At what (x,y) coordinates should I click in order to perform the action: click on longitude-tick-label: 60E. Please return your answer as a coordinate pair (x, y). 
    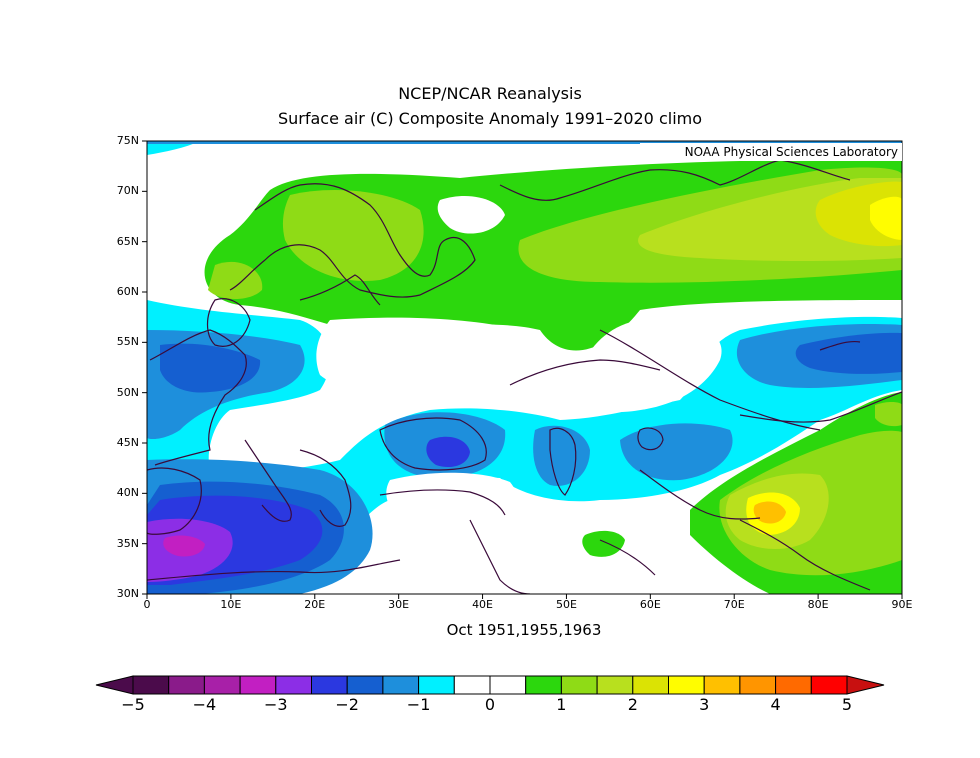
    Looking at the image, I should click on (650, 604).